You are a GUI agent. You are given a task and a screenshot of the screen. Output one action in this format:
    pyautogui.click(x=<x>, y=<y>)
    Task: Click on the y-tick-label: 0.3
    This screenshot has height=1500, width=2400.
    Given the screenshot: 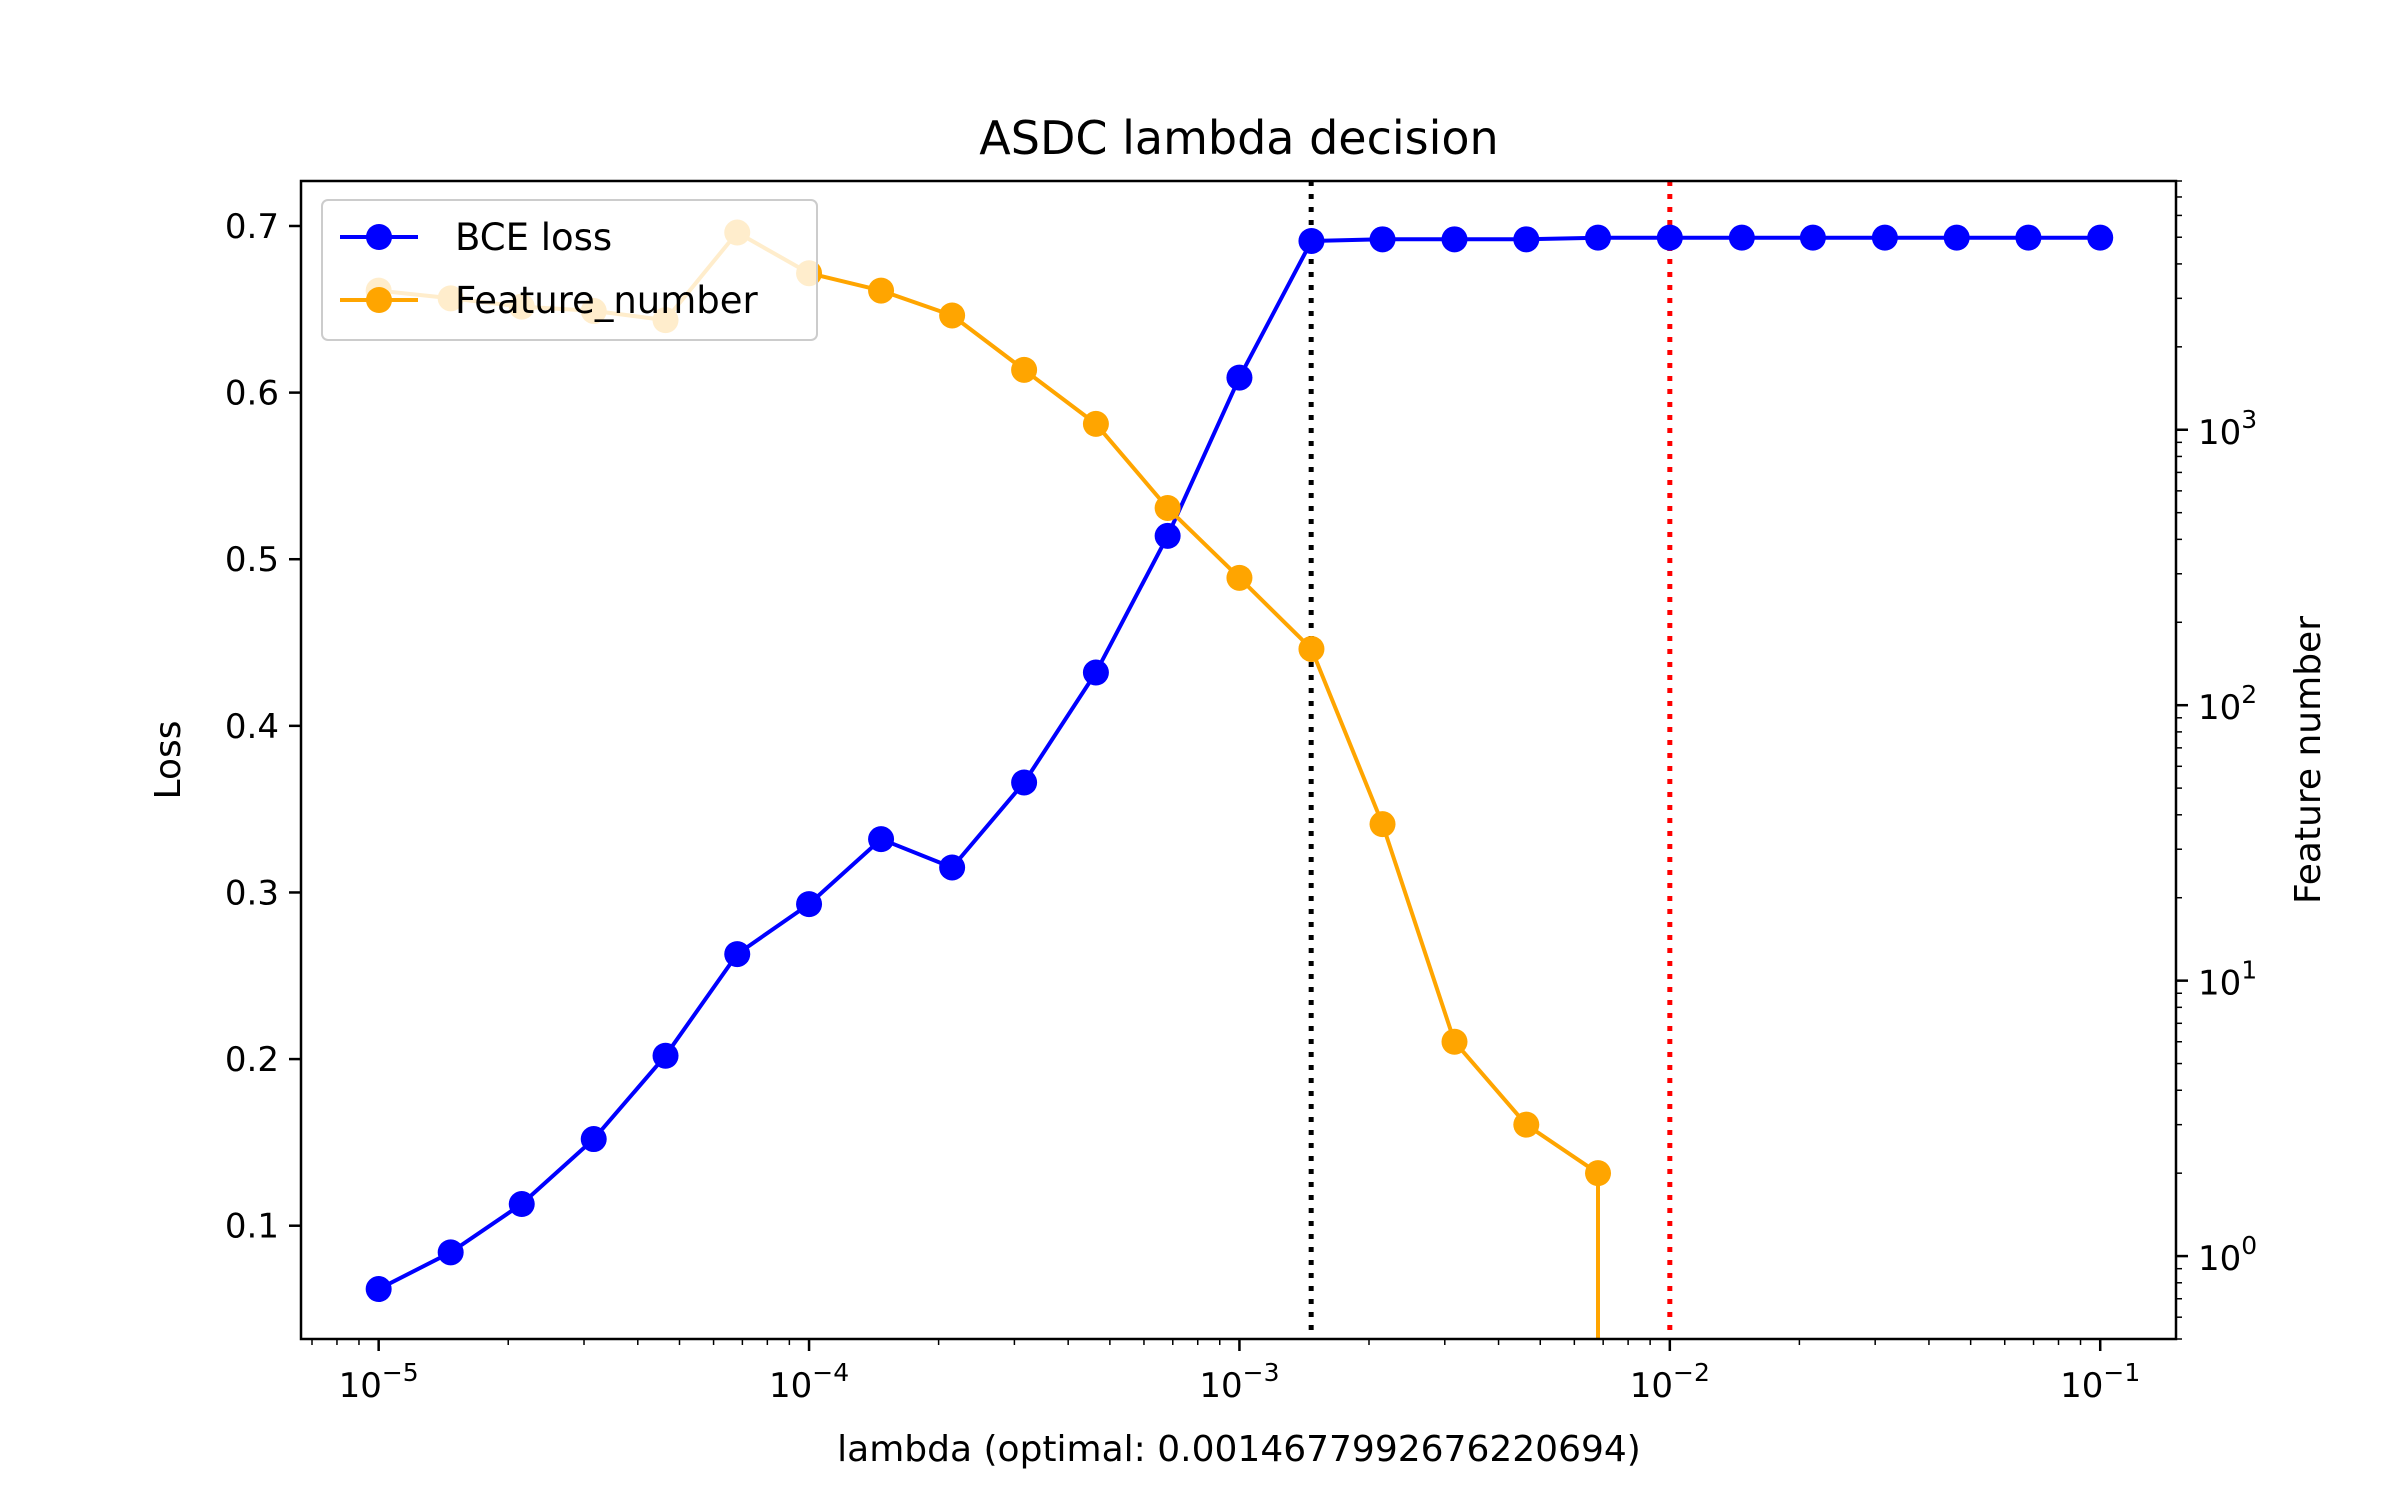 What is the action you would take?
    pyautogui.click(x=252, y=893)
    